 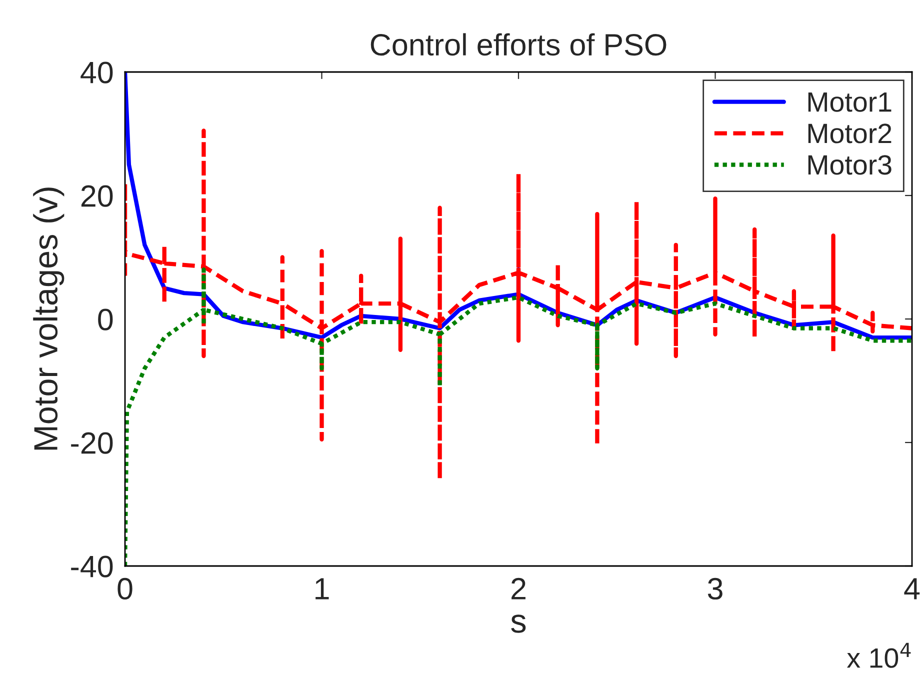 I want to click on y-tick-label: 0, so click(x=105, y=319).